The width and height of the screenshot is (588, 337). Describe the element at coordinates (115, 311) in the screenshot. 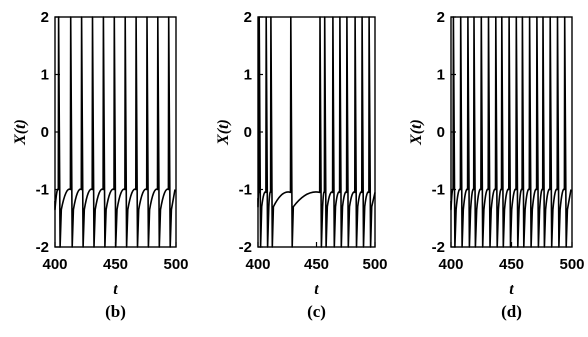

I see `panel-label: (b)` at that location.